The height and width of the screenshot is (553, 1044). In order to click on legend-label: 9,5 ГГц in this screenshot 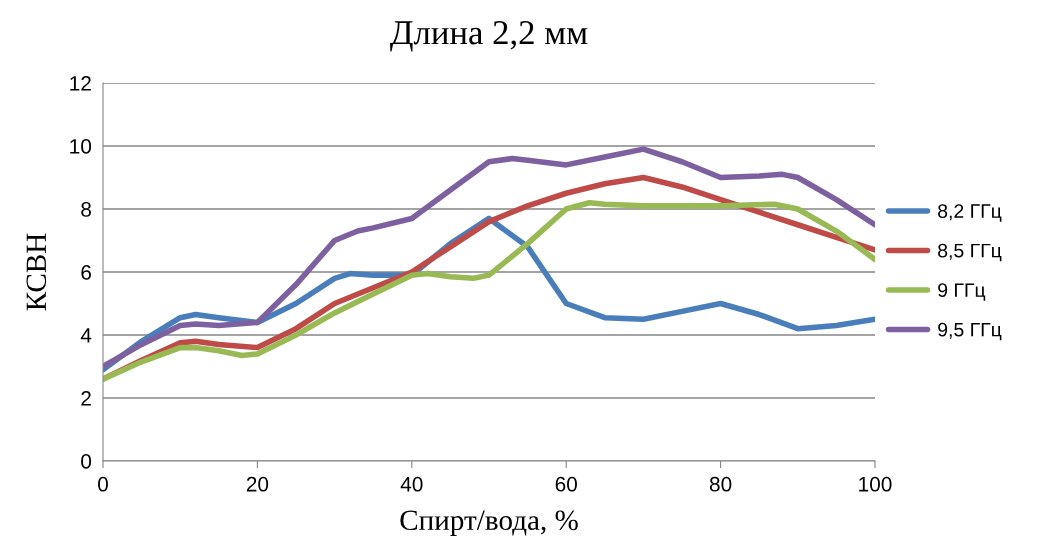, I will do `click(970, 331)`.